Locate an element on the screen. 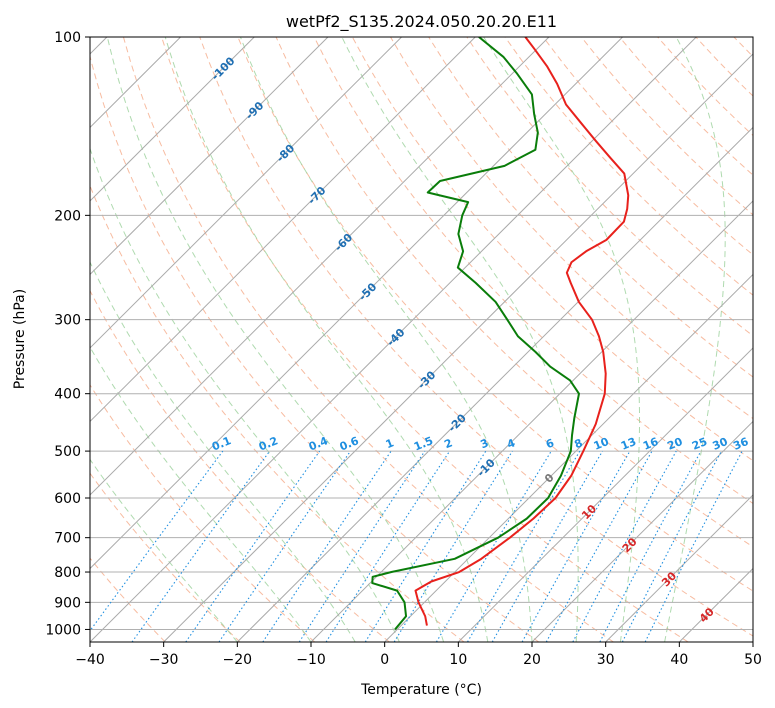 The image size is (775, 708). chart-title: wetPf2_S135.2024.050.20.20.E11 is located at coordinates (421, 22).